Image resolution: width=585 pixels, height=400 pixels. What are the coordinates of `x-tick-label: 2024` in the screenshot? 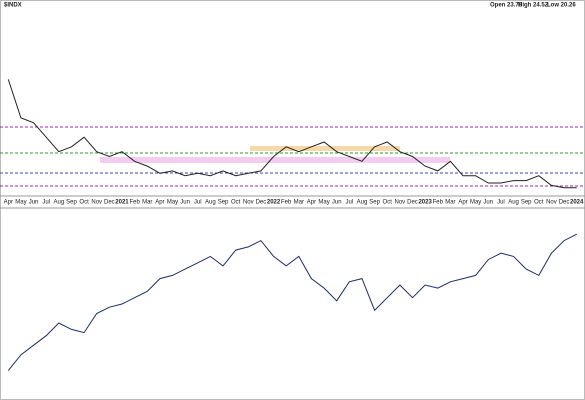 It's located at (577, 203).